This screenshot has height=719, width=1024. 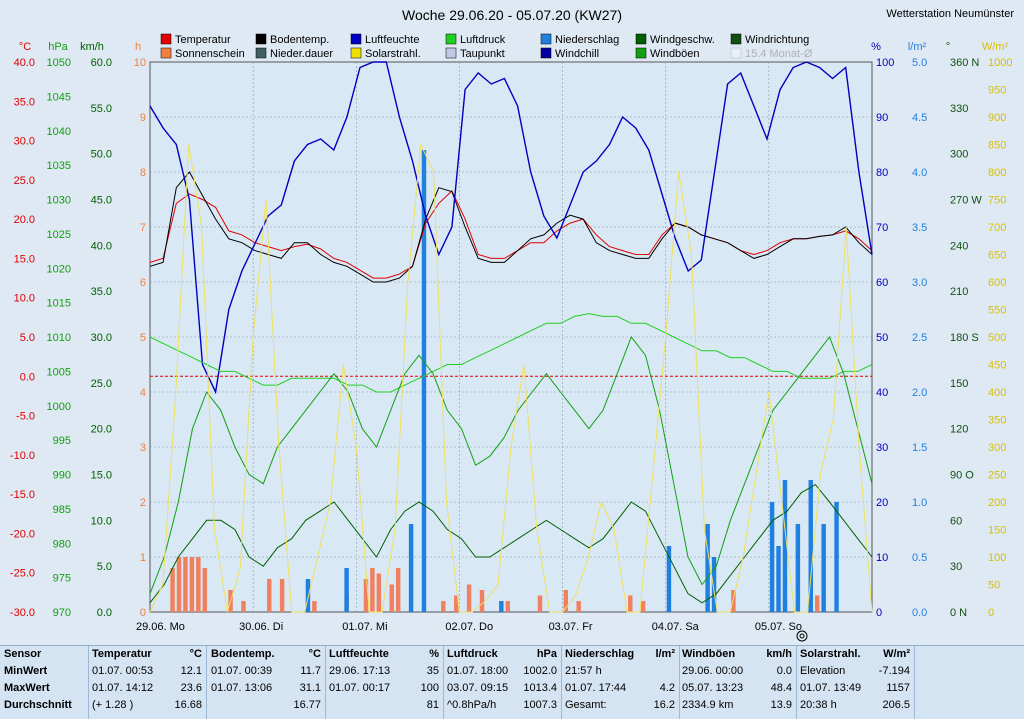 I want to click on tick-humidity: 50, so click(x=882, y=338).